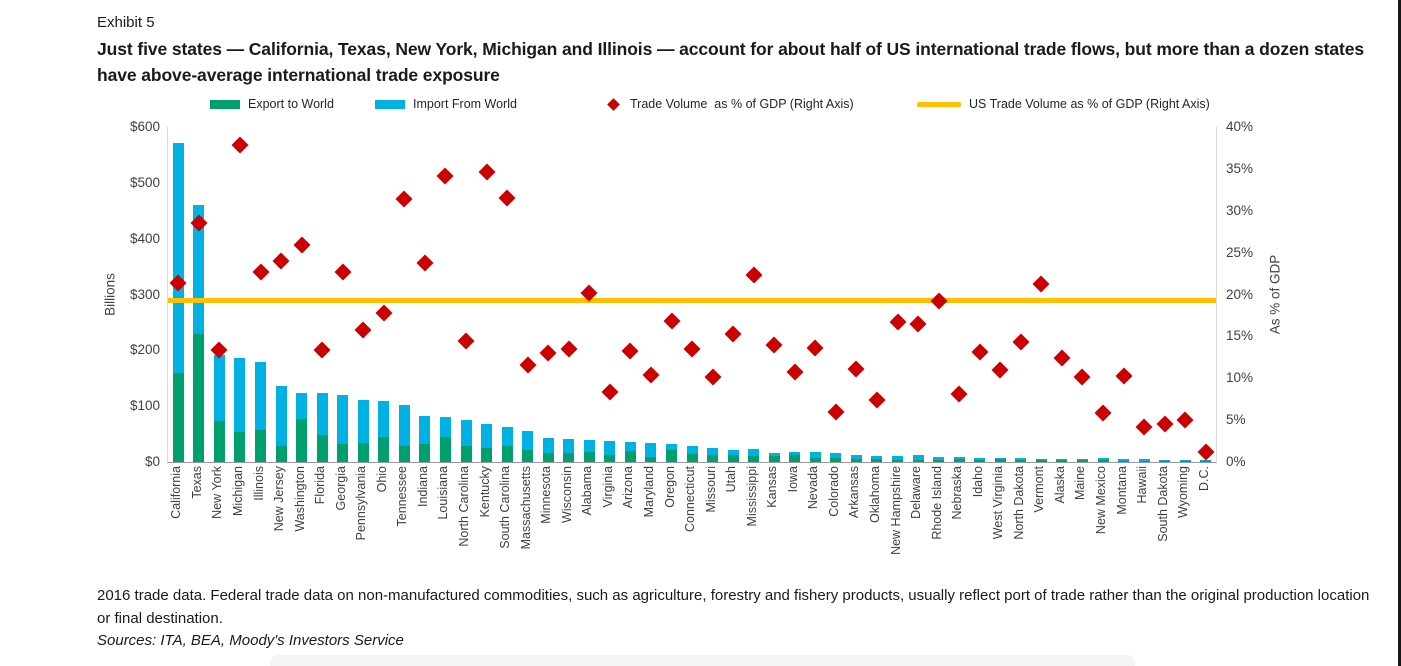  What do you see at coordinates (464, 506) in the screenshot?
I see `x-axis-label: North Carolina` at bounding box center [464, 506].